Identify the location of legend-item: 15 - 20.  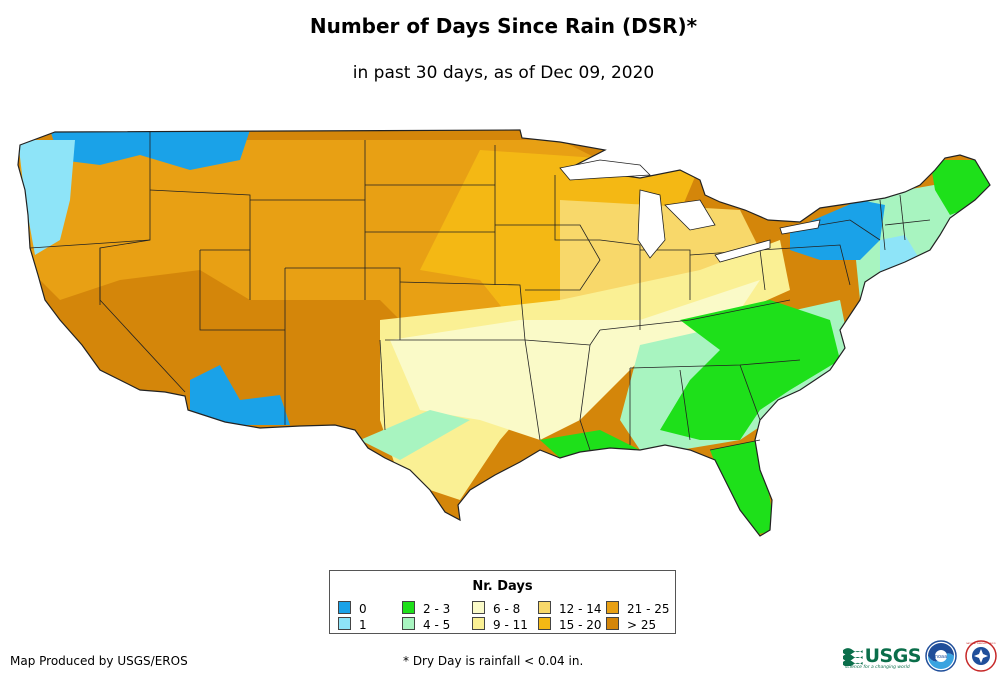
(570, 624).